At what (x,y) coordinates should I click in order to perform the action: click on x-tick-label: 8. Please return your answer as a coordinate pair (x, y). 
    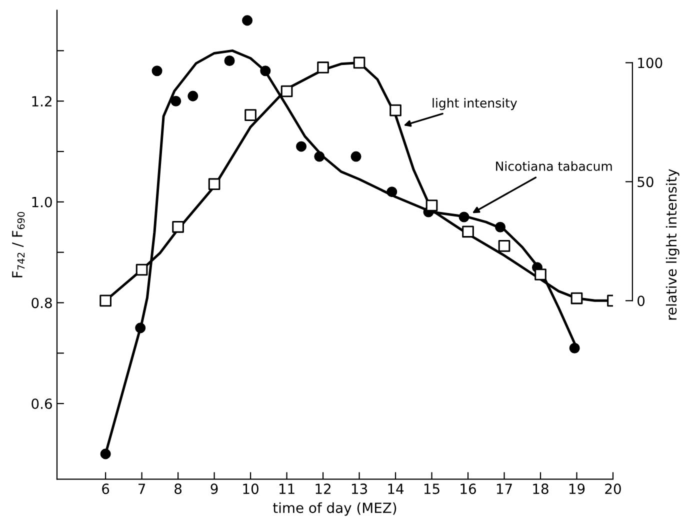
    Looking at the image, I should click on (178, 489).